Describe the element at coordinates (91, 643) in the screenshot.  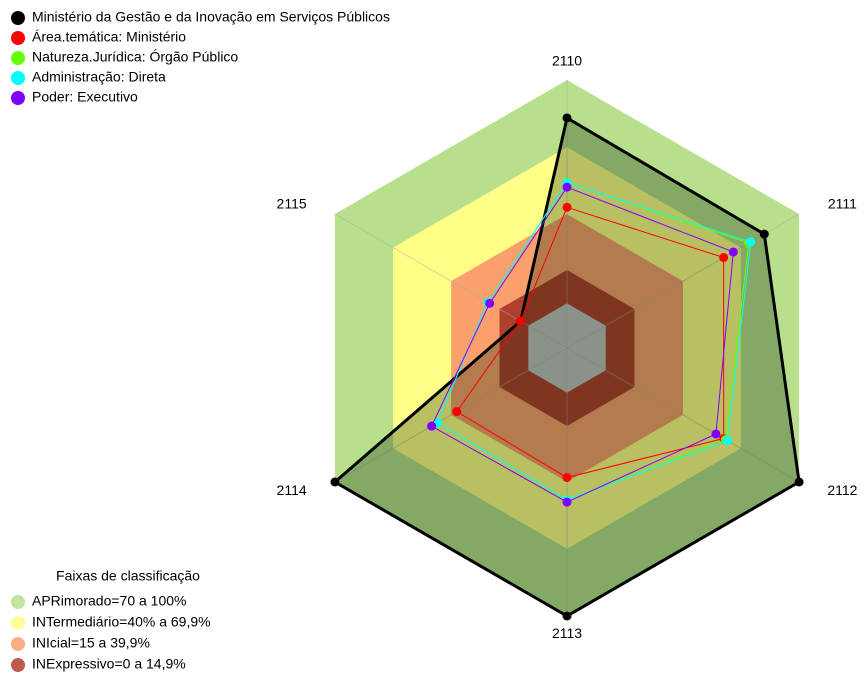
I see `band-legend-label: INIcial=15 a 39,9%` at that location.